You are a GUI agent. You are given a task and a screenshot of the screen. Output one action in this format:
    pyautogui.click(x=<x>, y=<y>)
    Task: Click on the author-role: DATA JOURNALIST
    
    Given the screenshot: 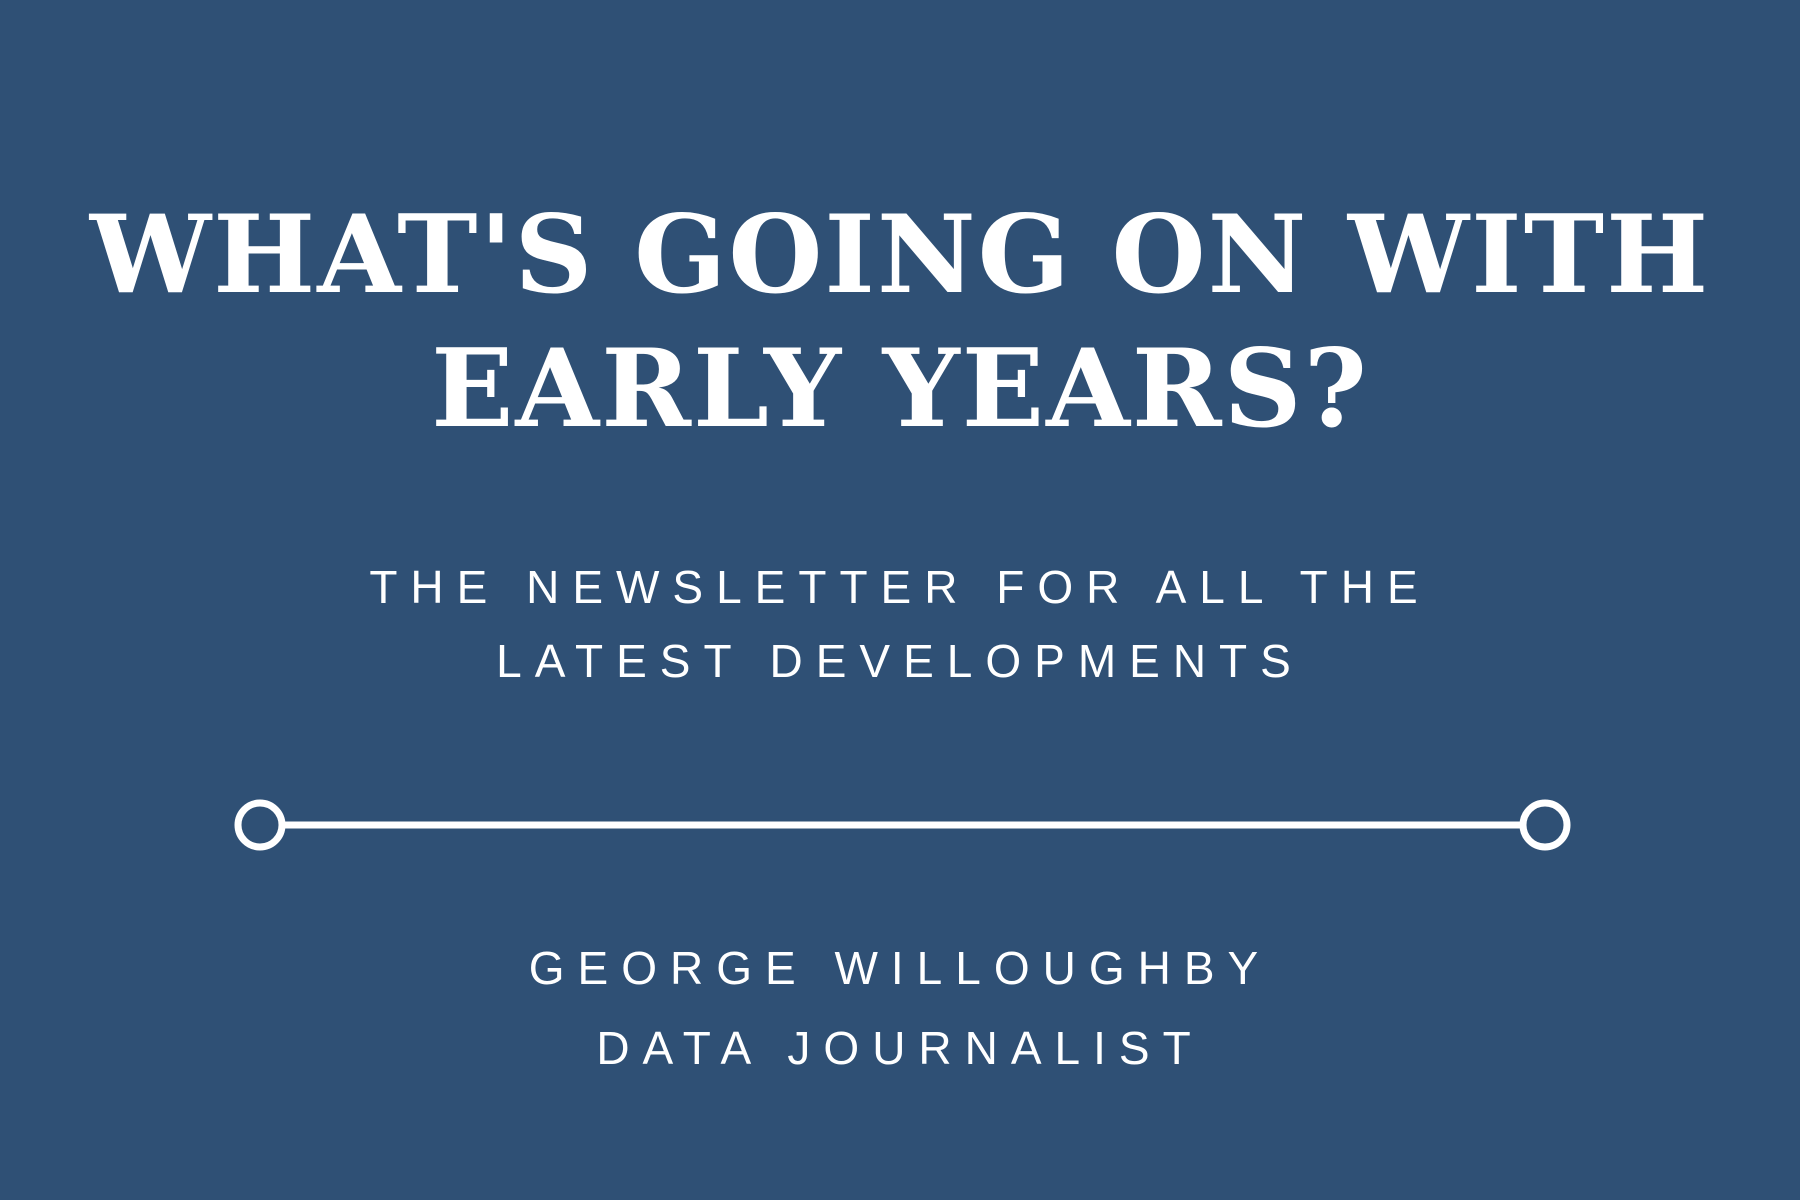 What is the action you would take?
    pyautogui.click(x=900, y=1048)
    